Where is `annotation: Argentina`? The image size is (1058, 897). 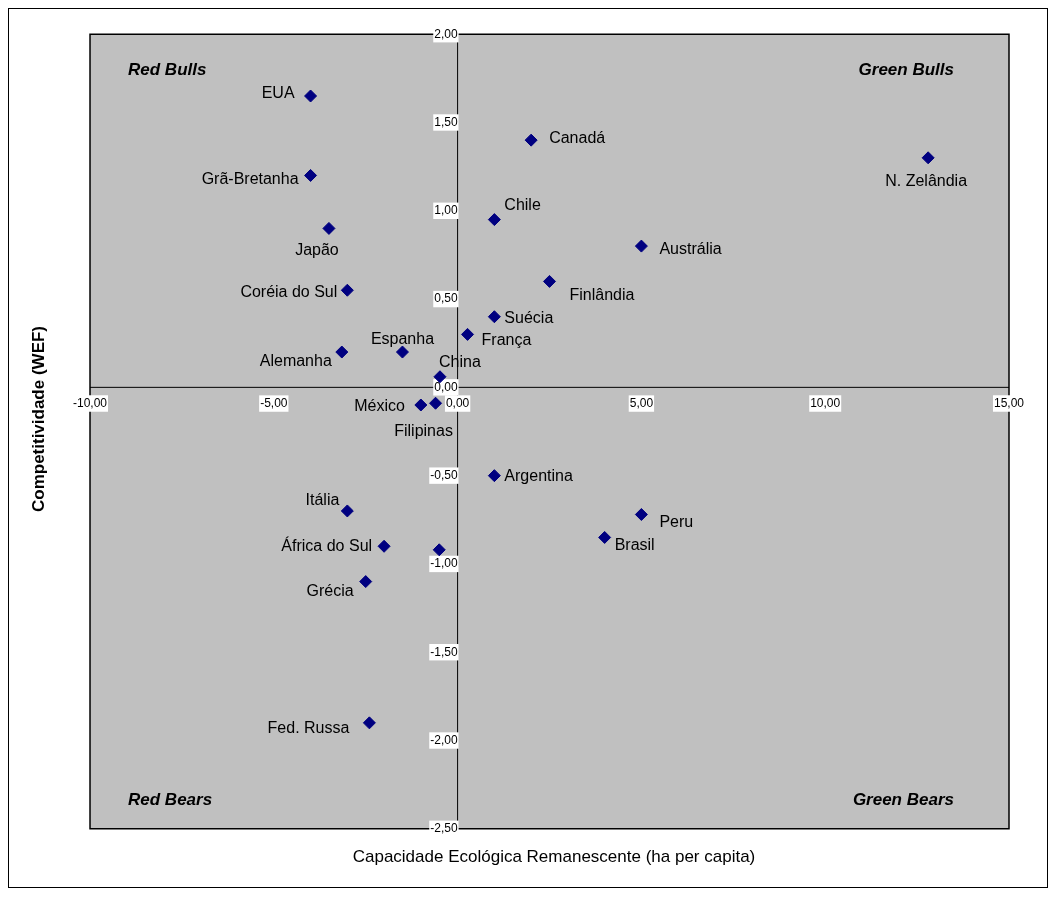
annotation: Argentina is located at coordinates (538, 476).